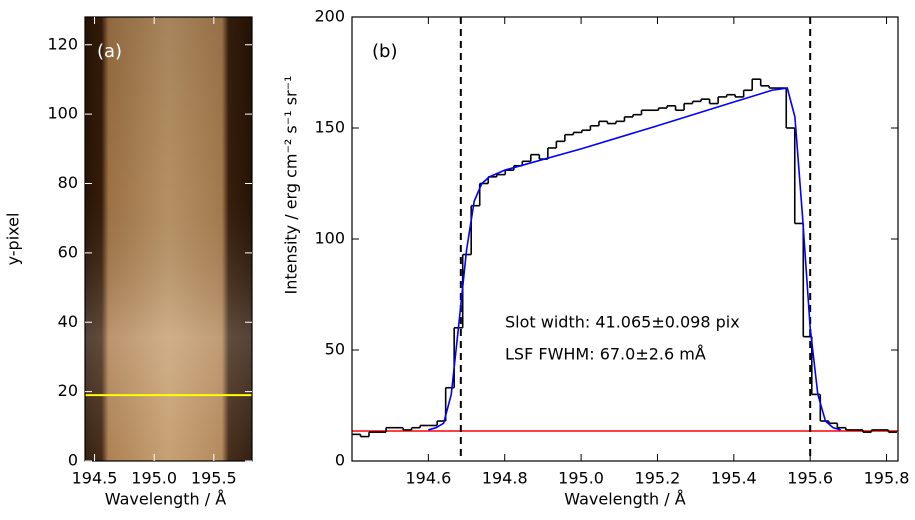 This screenshot has height=520, width=915. What do you see at coordinates (68, 390) in the screenshot?
I see `y-tick-label: 20` at bounding box center [68, 390].